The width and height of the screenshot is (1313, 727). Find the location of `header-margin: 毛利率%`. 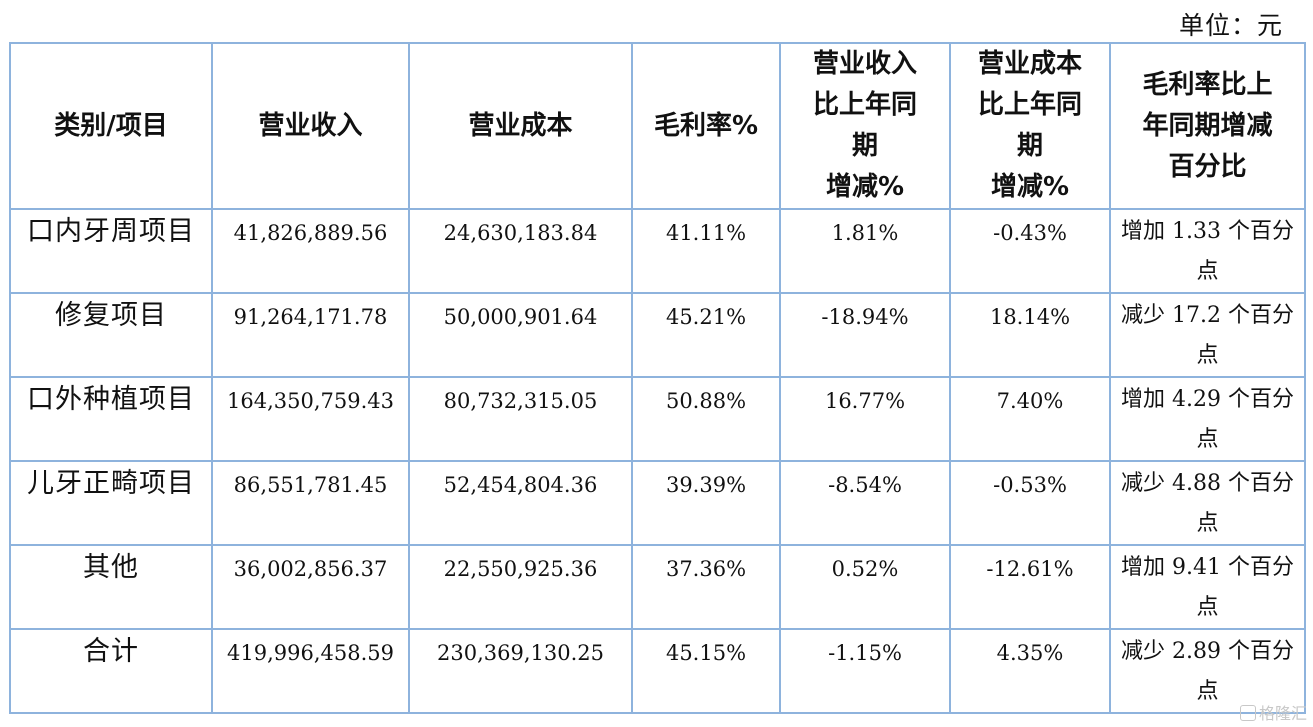

header-margin: 毛利率% is located at coordinates (706, 126).